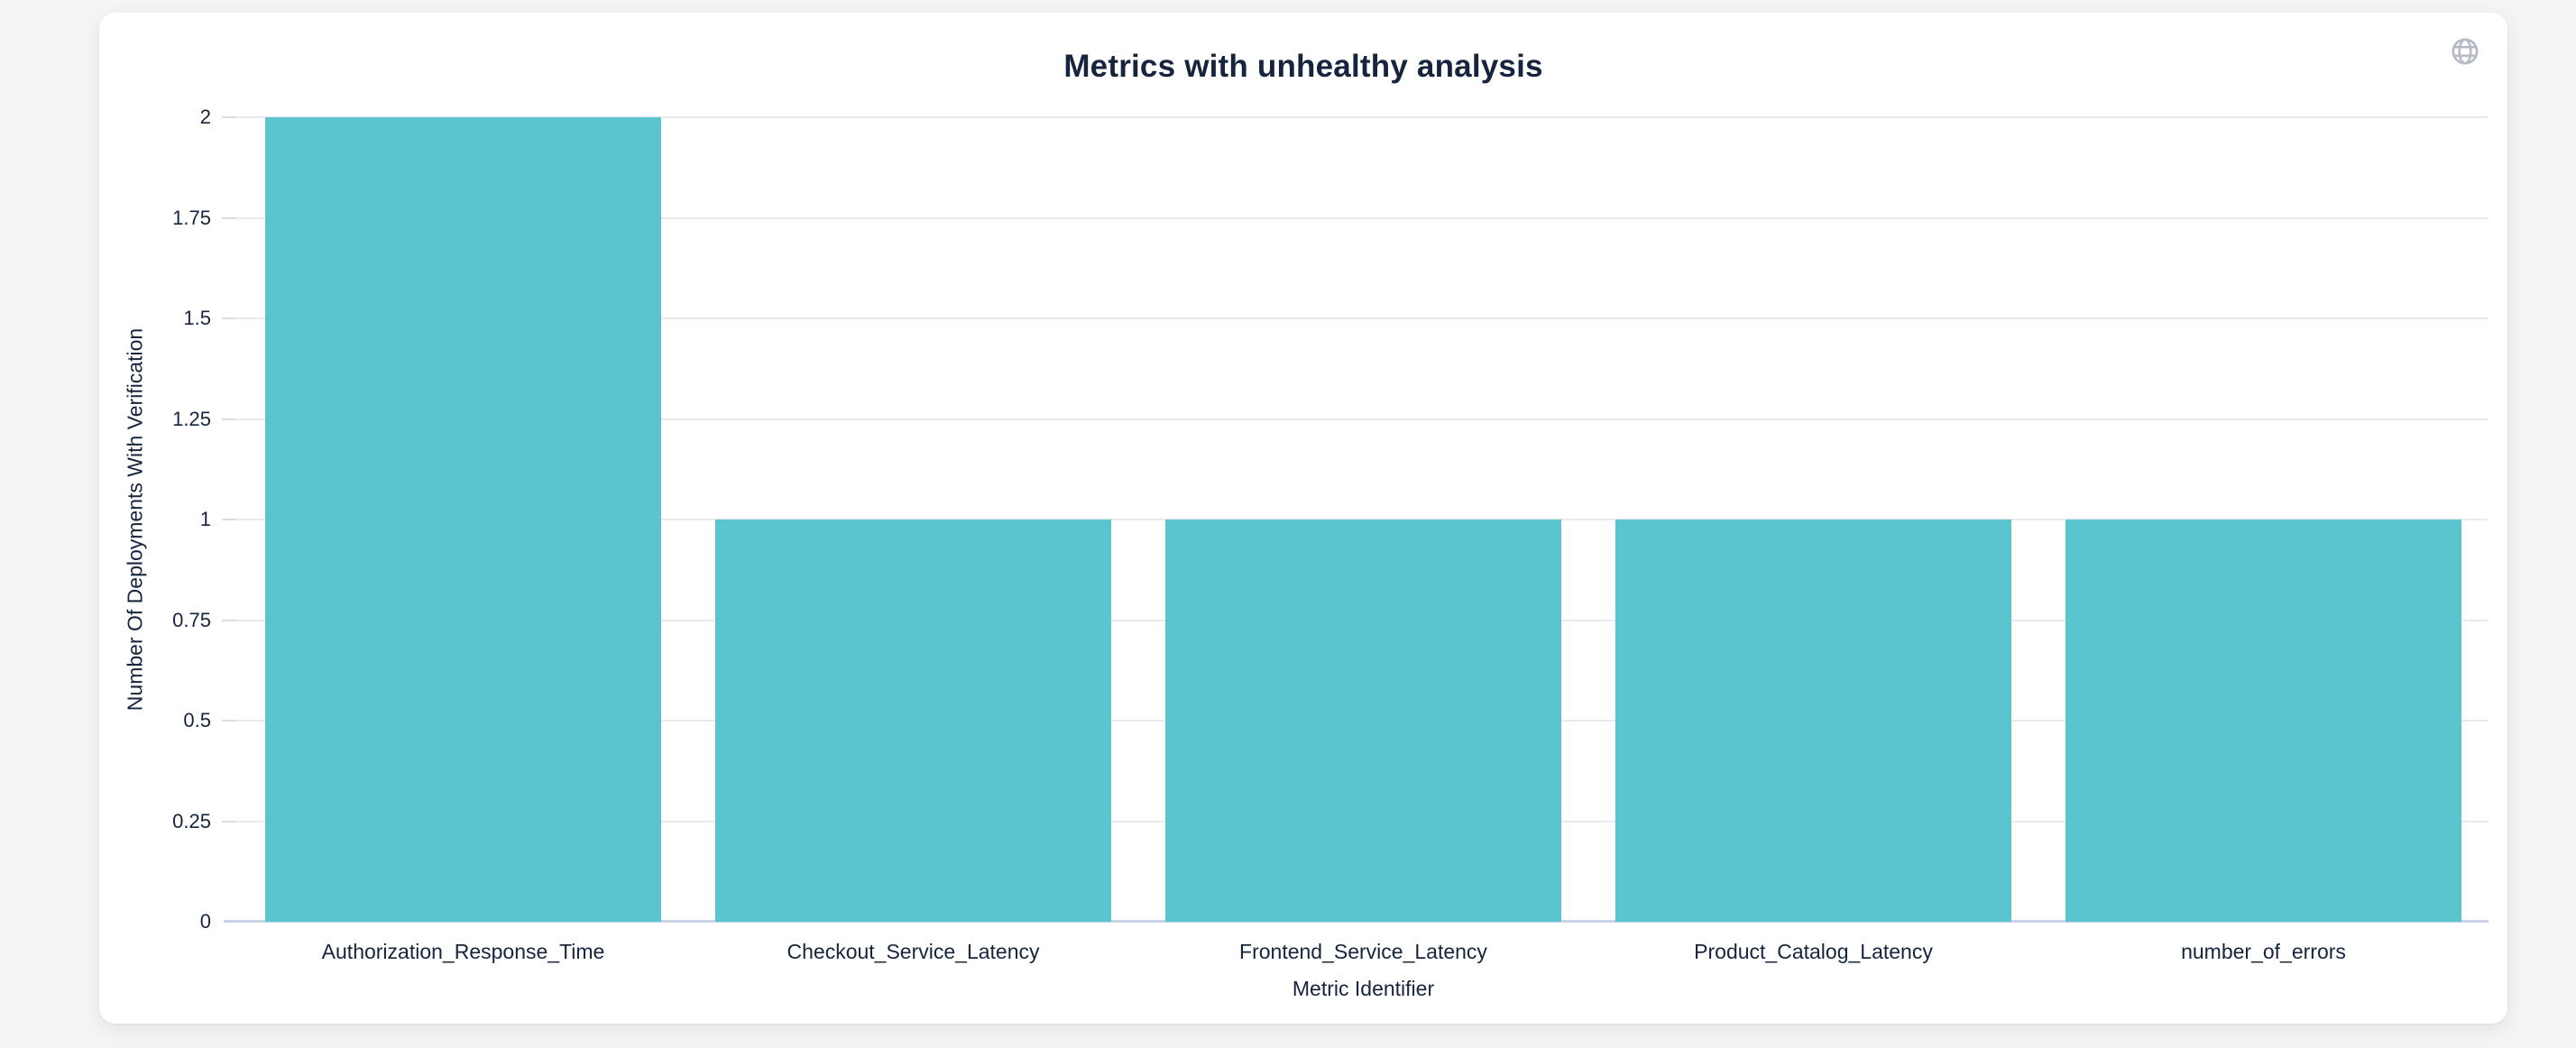 The height and width of the screenshot is (1048, 2576). Describe the element at coordinates (463, 519) in the screenshot. I see `bar-Authorization_Response_Time` at that location.